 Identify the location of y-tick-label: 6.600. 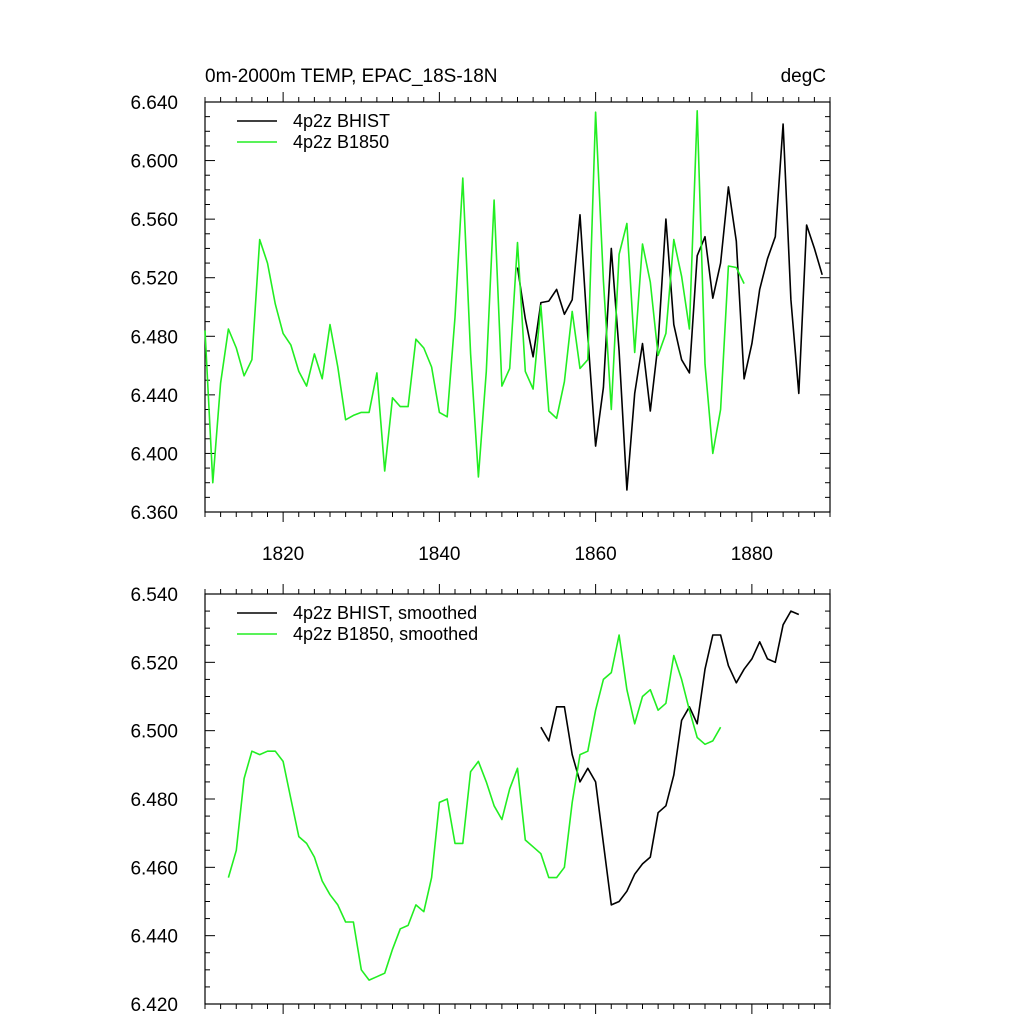
(154, 162).